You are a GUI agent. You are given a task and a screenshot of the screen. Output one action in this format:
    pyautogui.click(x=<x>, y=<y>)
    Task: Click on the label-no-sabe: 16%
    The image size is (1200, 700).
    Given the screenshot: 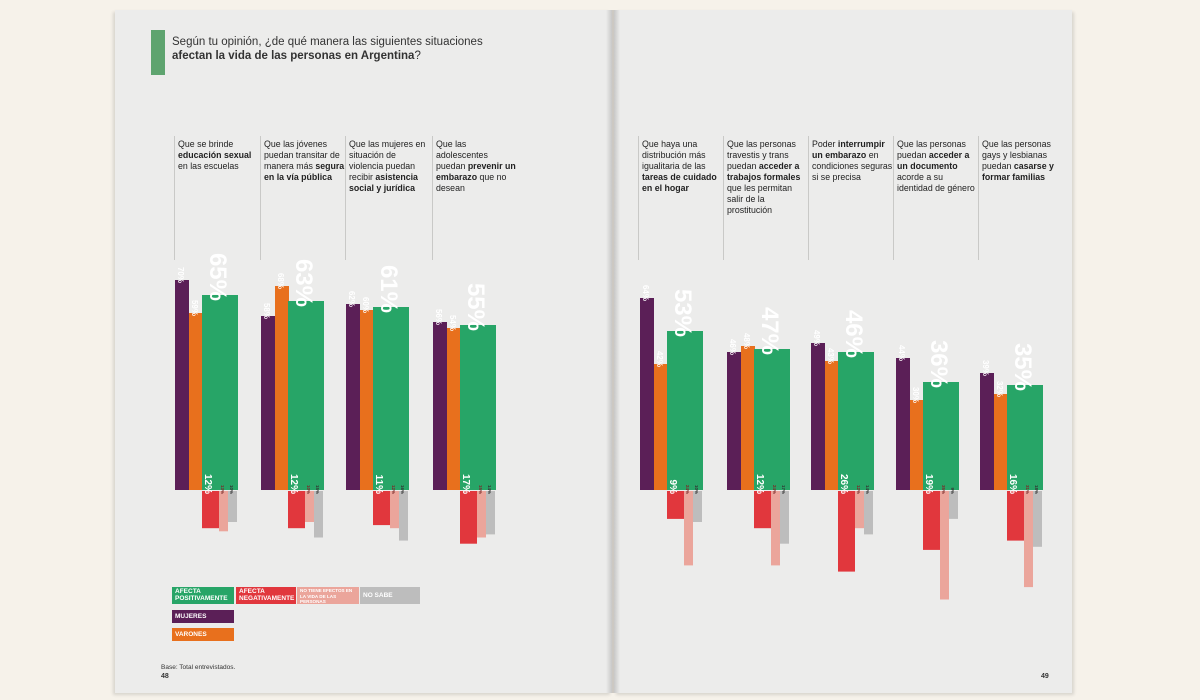 What is the action you would take?
    pyautogui.click(x=402, y=489)
    